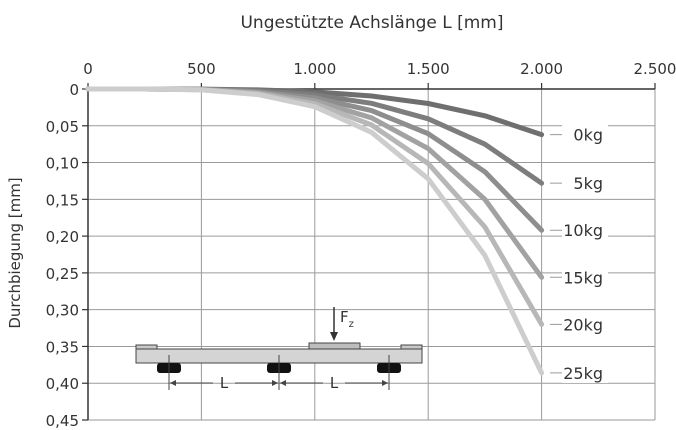  I want to click on carriage, so click(334, 346).